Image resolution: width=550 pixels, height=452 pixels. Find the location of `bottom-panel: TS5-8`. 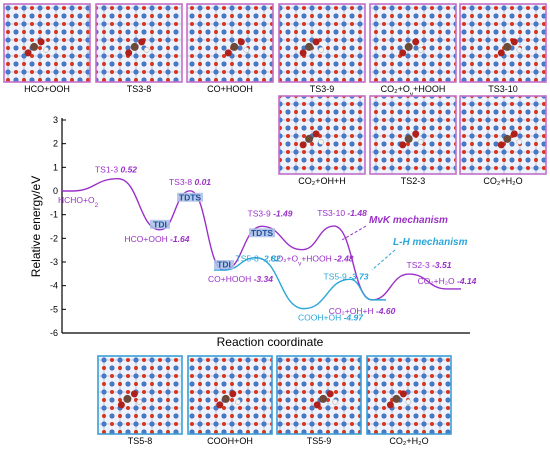

bottom-panel: TS5-8 is located at coordinates (140, 400).